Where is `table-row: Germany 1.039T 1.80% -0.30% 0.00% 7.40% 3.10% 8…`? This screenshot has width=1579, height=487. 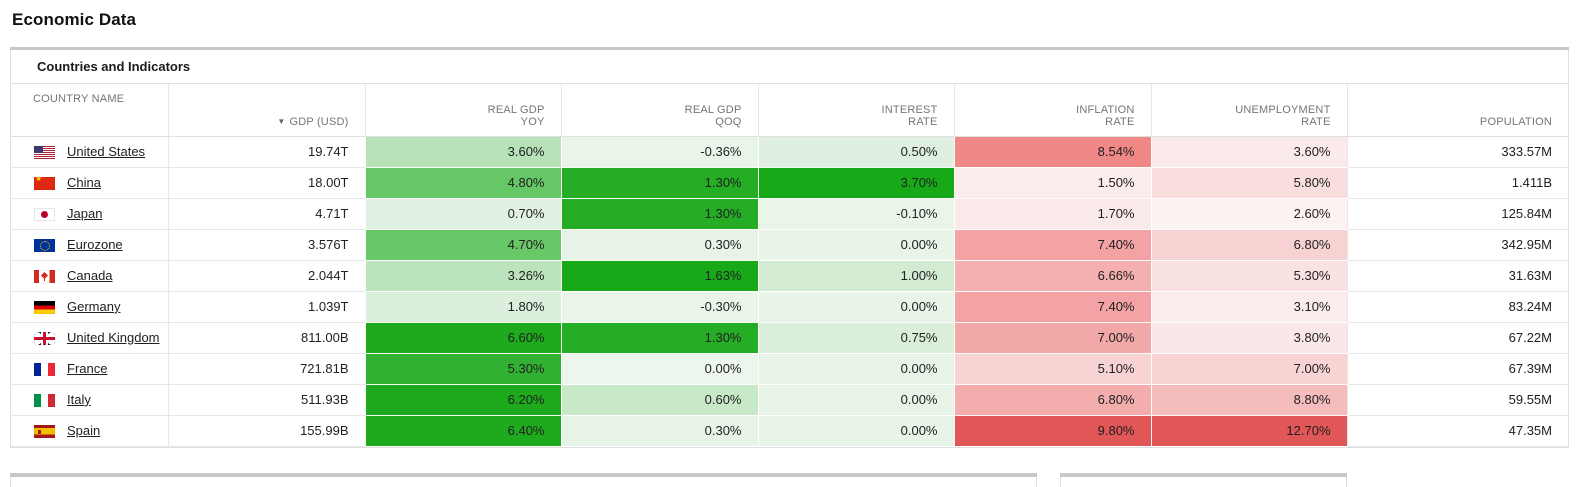 table-row: Germany 1.039T 1.80% -0.30% 0.00% 7.40% 3.10% 8… is located at coordinates (789, 307).